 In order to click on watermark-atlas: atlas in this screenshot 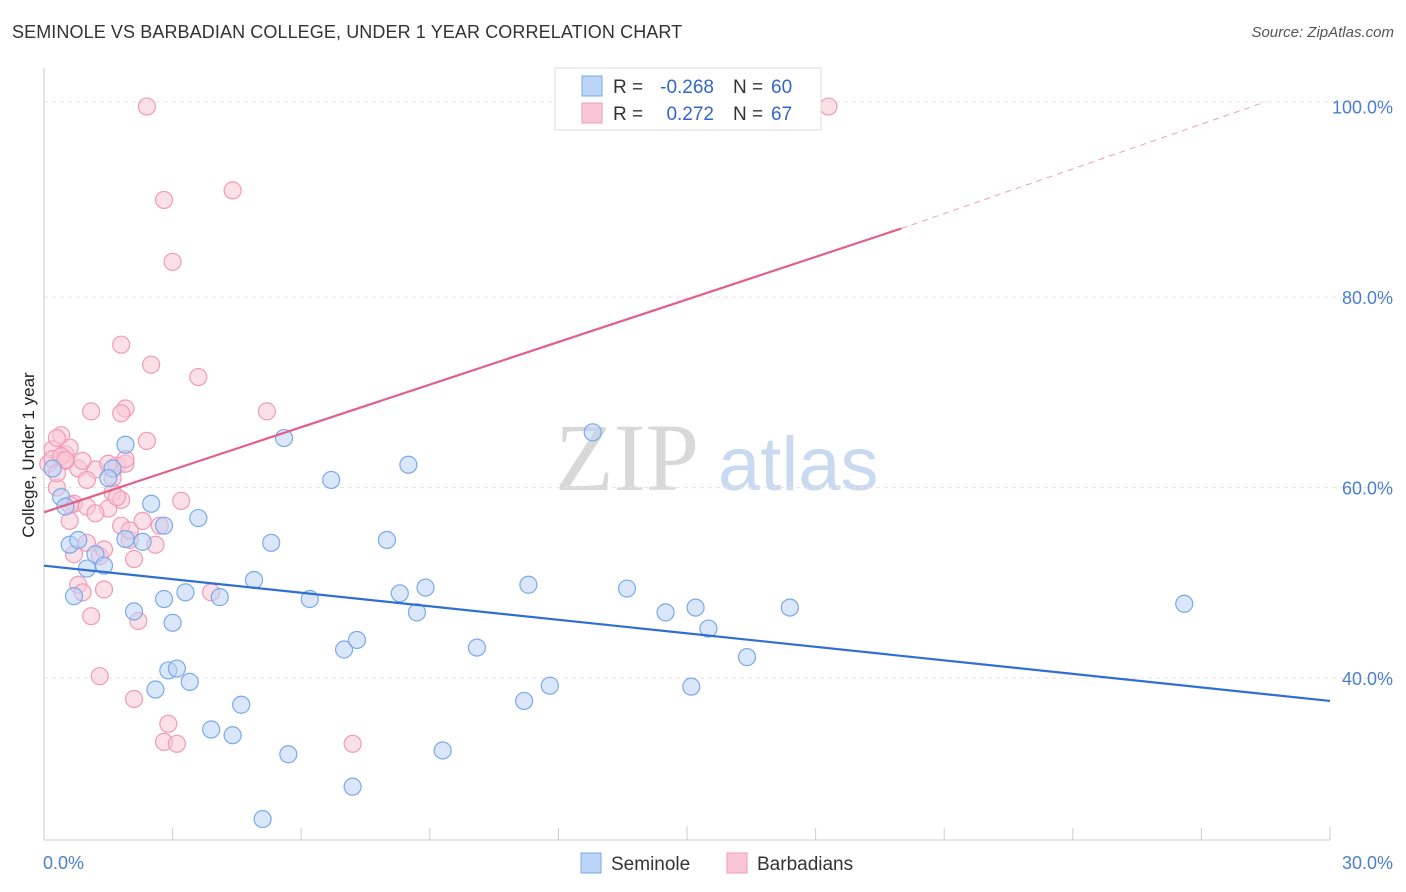, I will do `click(798, 464)`.